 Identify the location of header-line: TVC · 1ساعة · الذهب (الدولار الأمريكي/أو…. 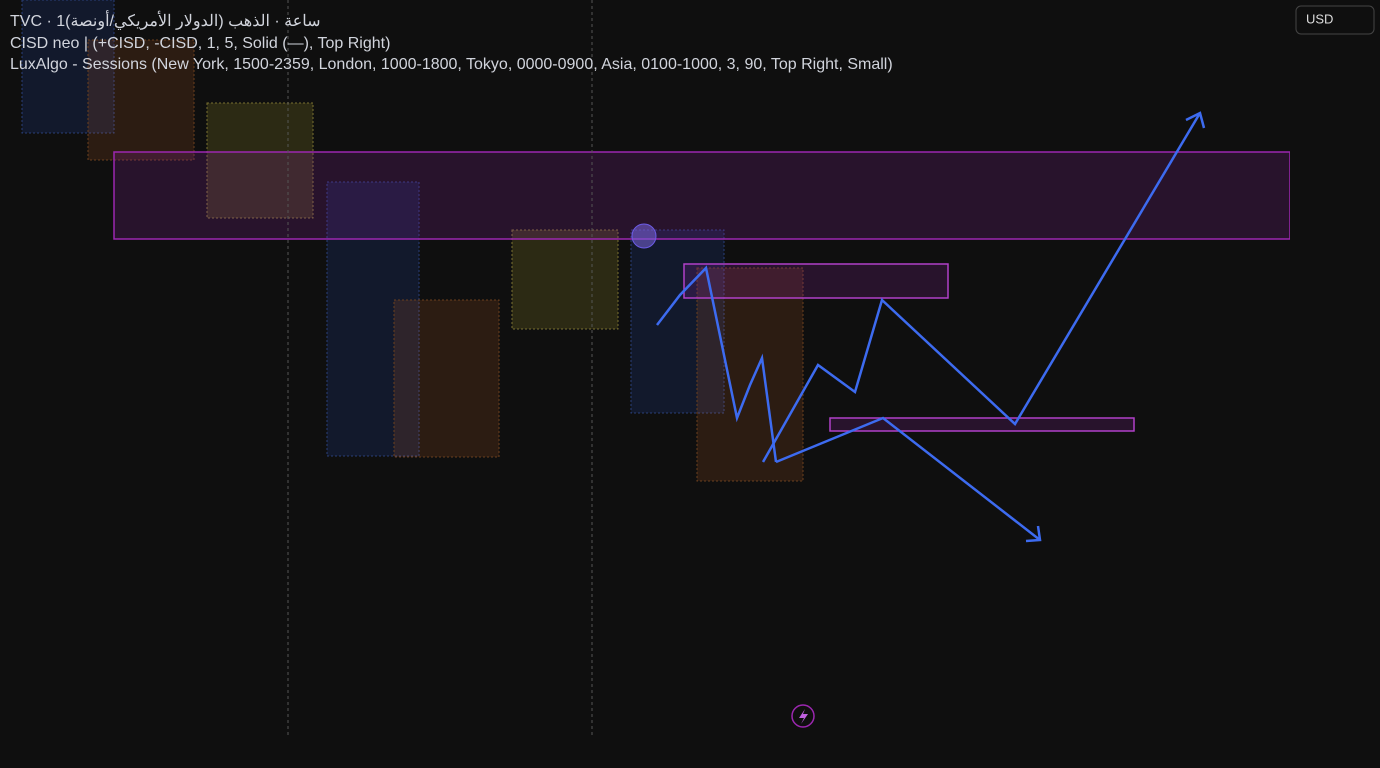
(165, 20).